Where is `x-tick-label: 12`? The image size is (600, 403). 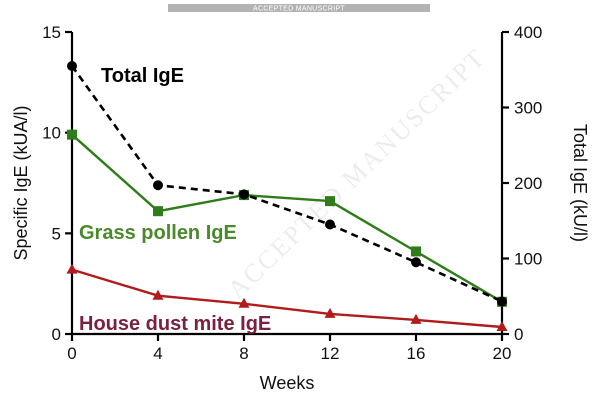
x-tick-label: 12 is located at coordinates (330, 353).